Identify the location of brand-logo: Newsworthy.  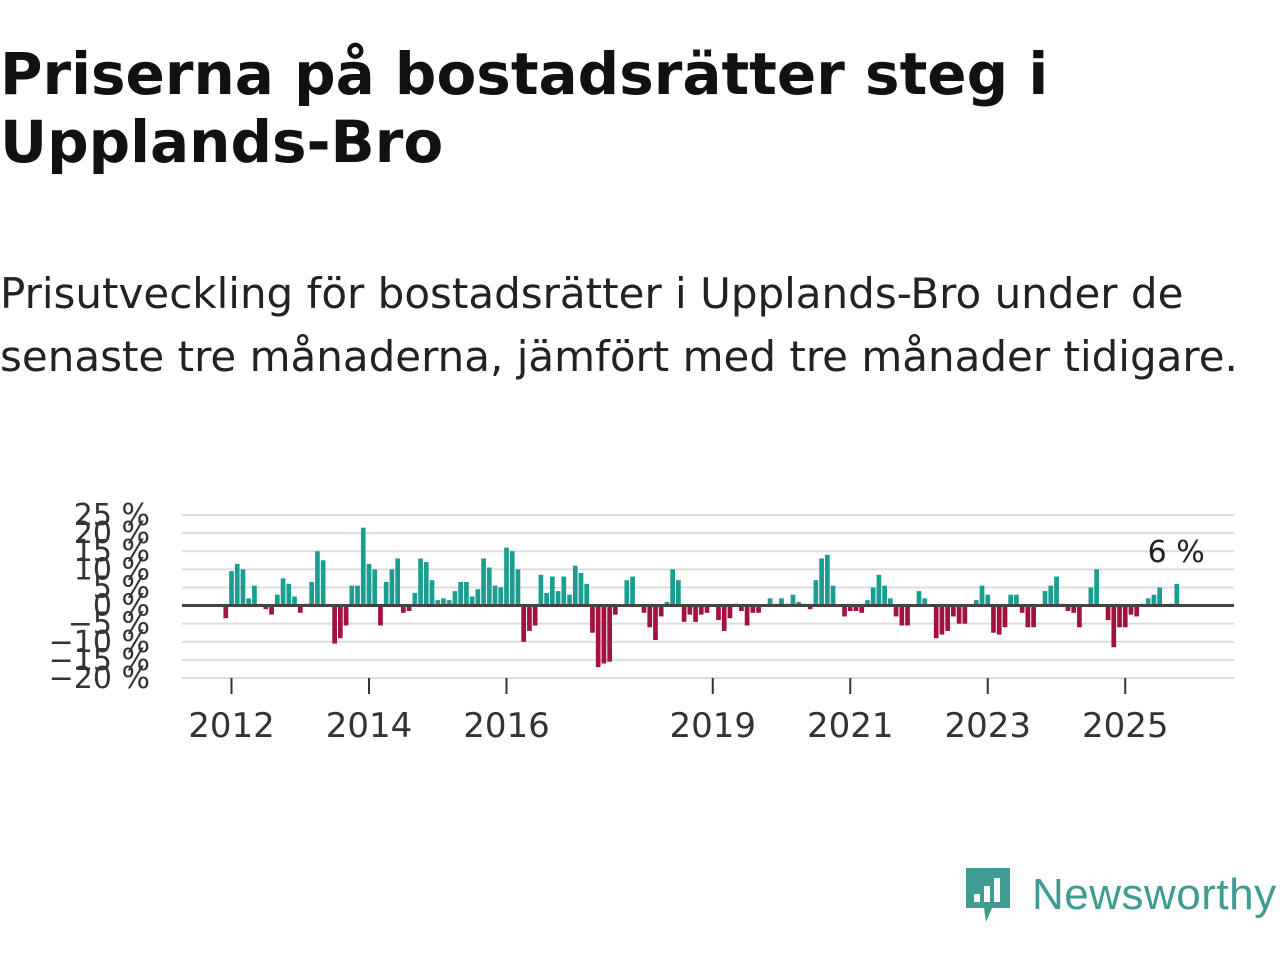
(1119, 895).